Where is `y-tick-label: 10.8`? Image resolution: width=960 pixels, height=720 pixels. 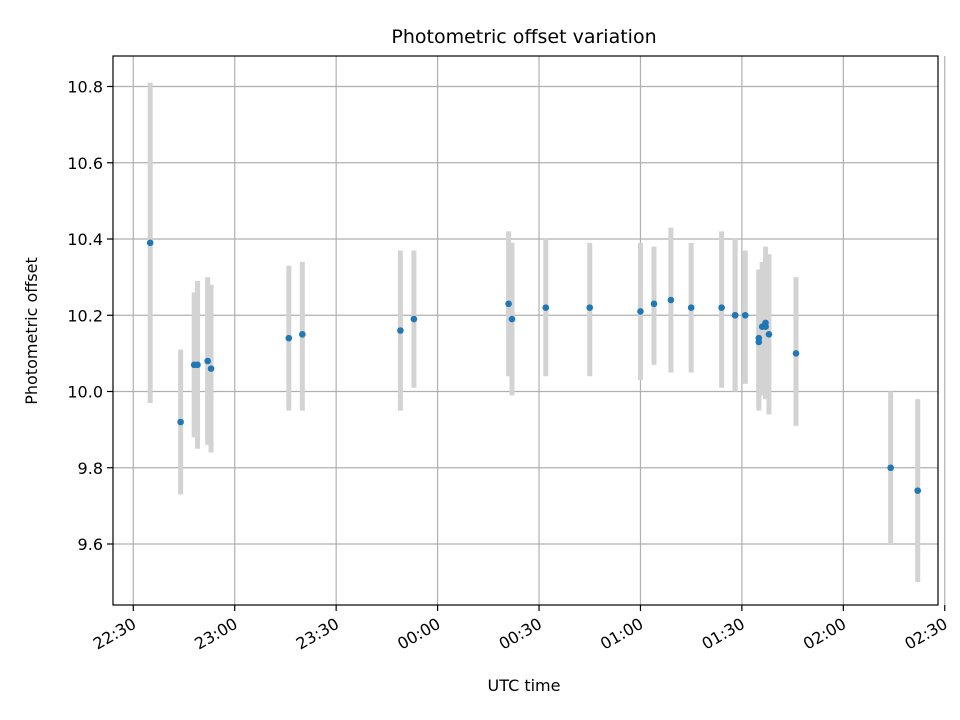
y-tick-label: 10.8 is located at coordinates (85, 87).